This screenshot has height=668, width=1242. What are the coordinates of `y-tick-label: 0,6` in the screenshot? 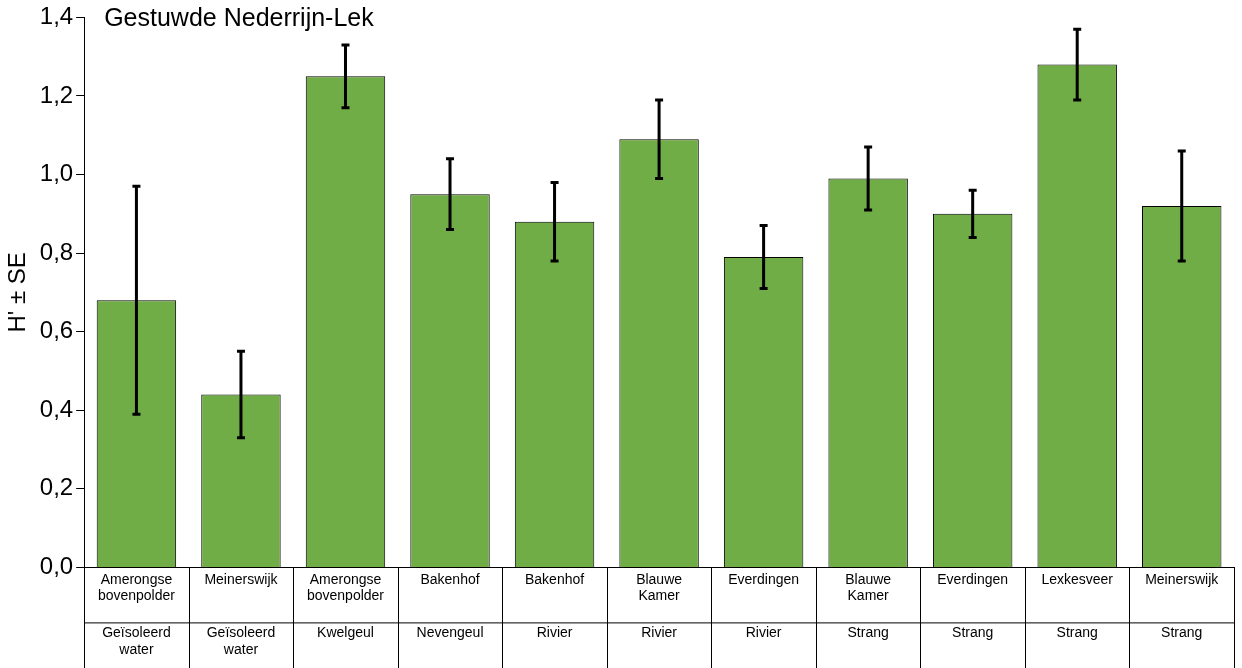 It's located at (56, 330).